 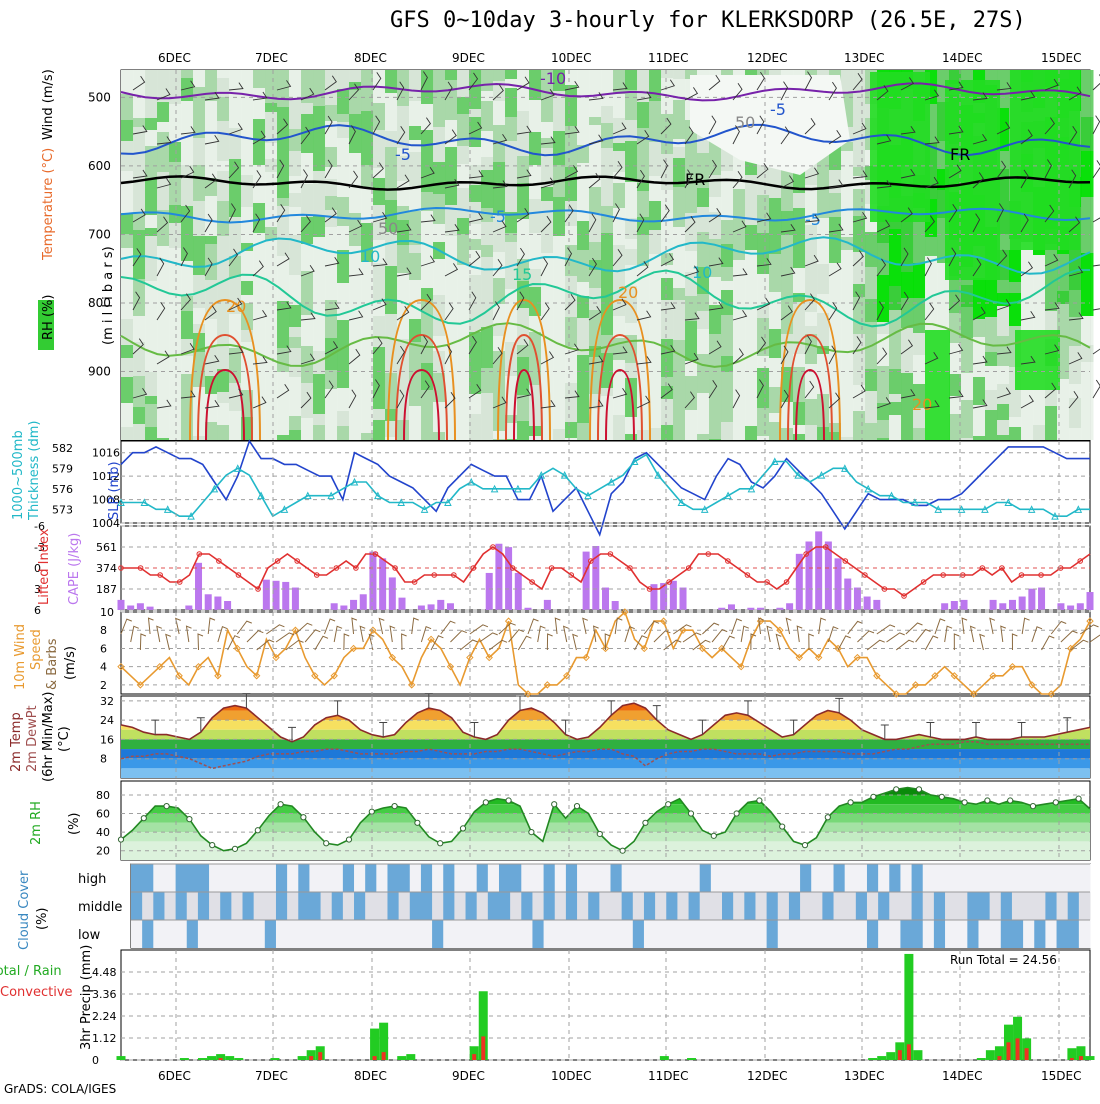 What do you see at coordinates (24, 910) in the screenshot?
I see `cloud-title: Cloud Cover` at bounding box center [24, 910].